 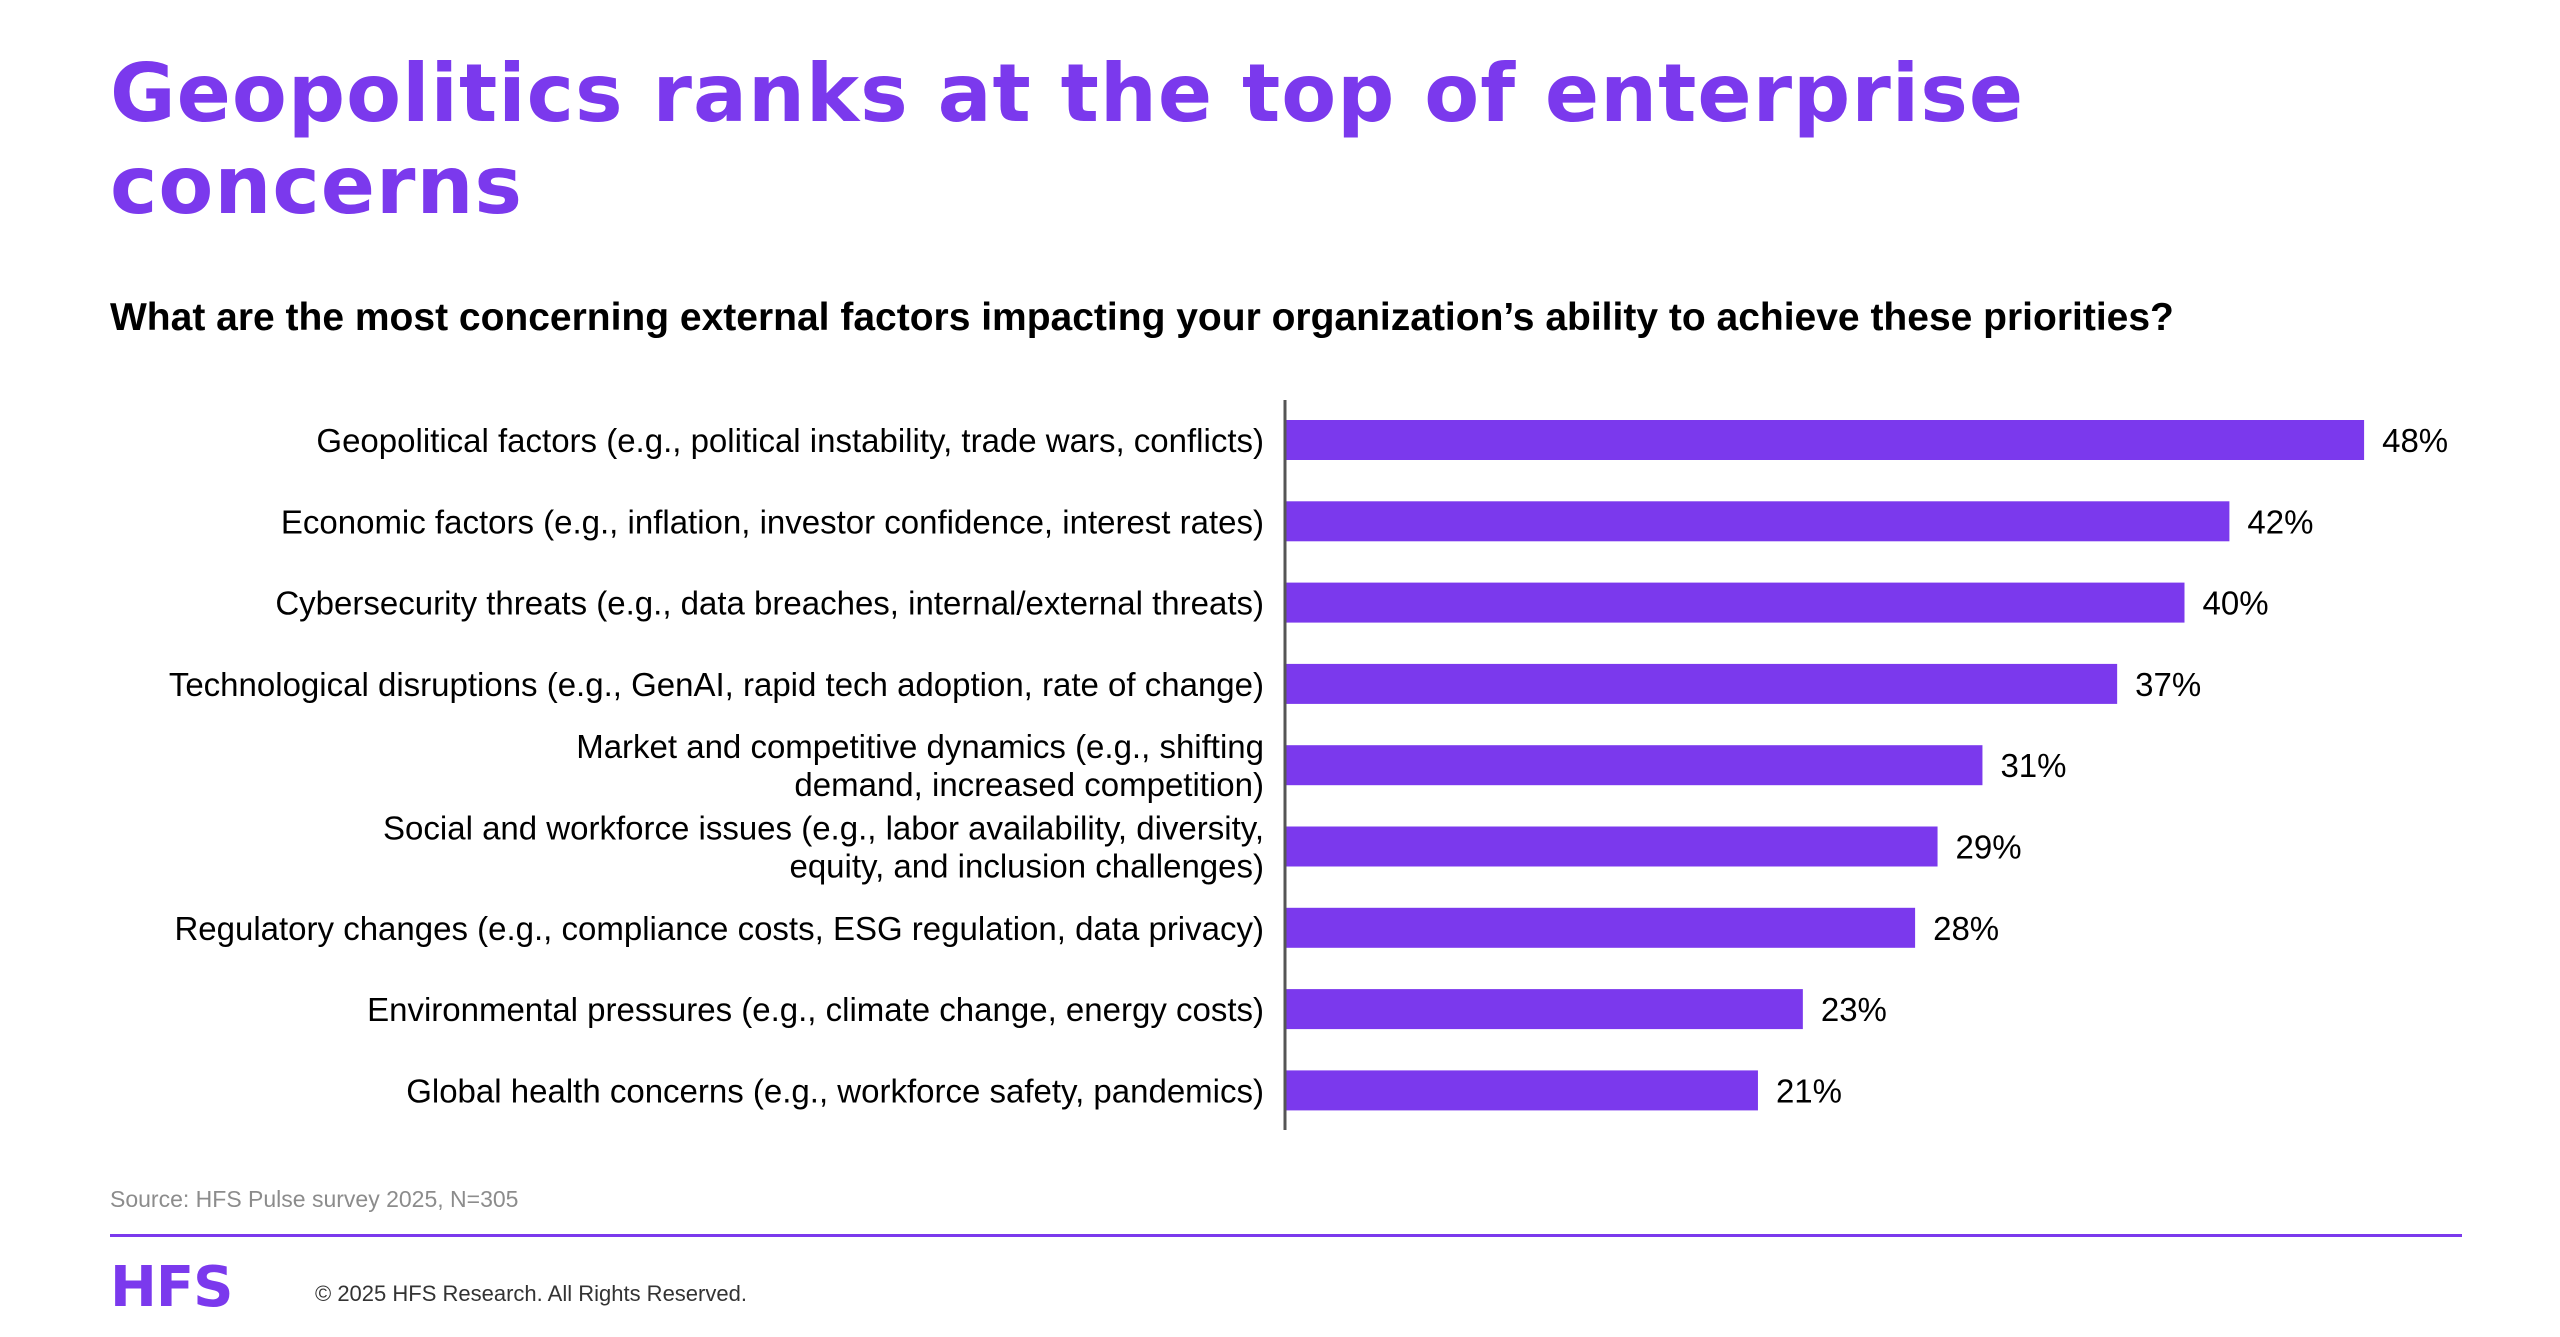 I want to click on footer-divider, so click(x=1286, y=1235).